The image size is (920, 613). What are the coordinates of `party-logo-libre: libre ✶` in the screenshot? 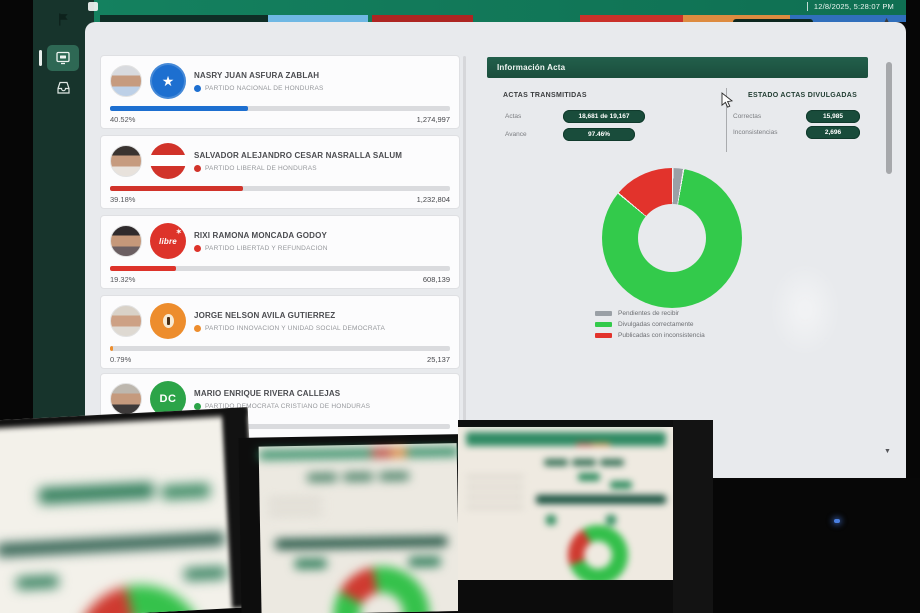 It's located at (168, 241).